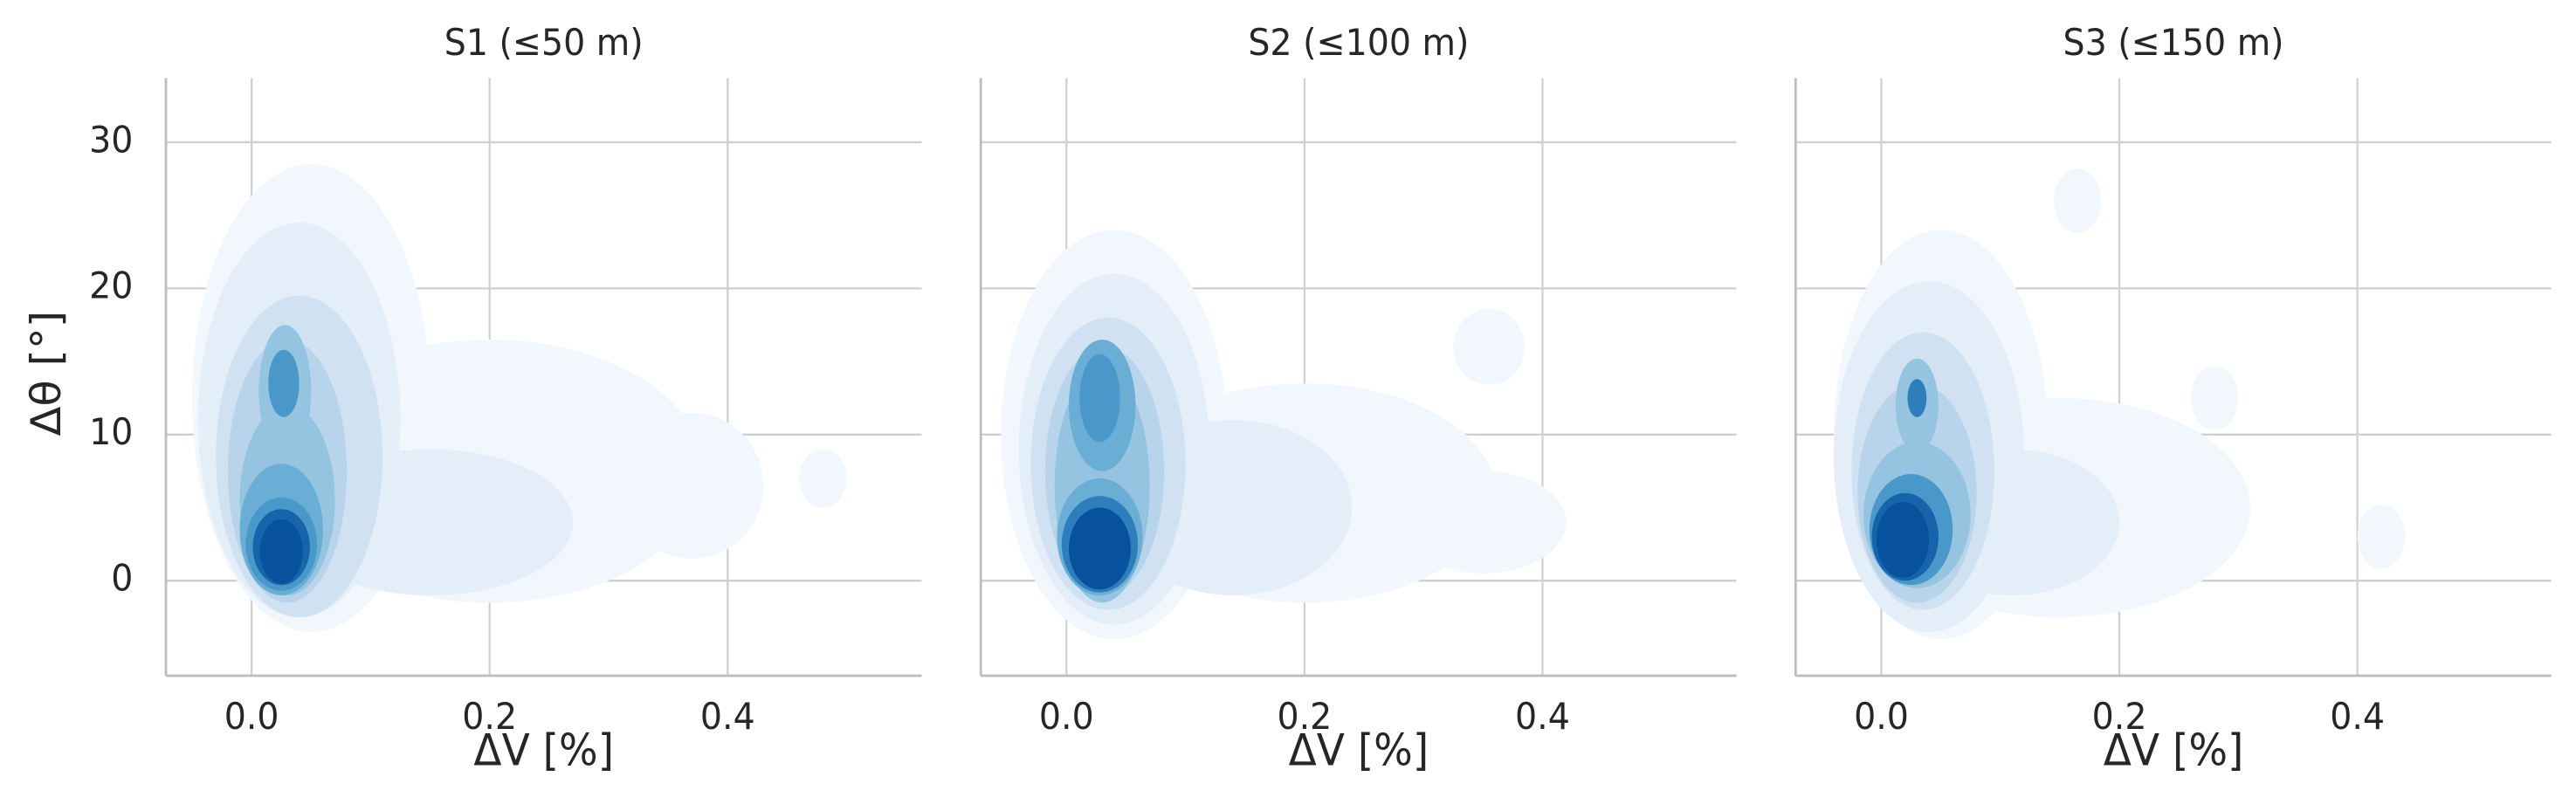 This screenshot has width=2576, height=797. I want to click on y-tick-label: 0, so click(122, 578).